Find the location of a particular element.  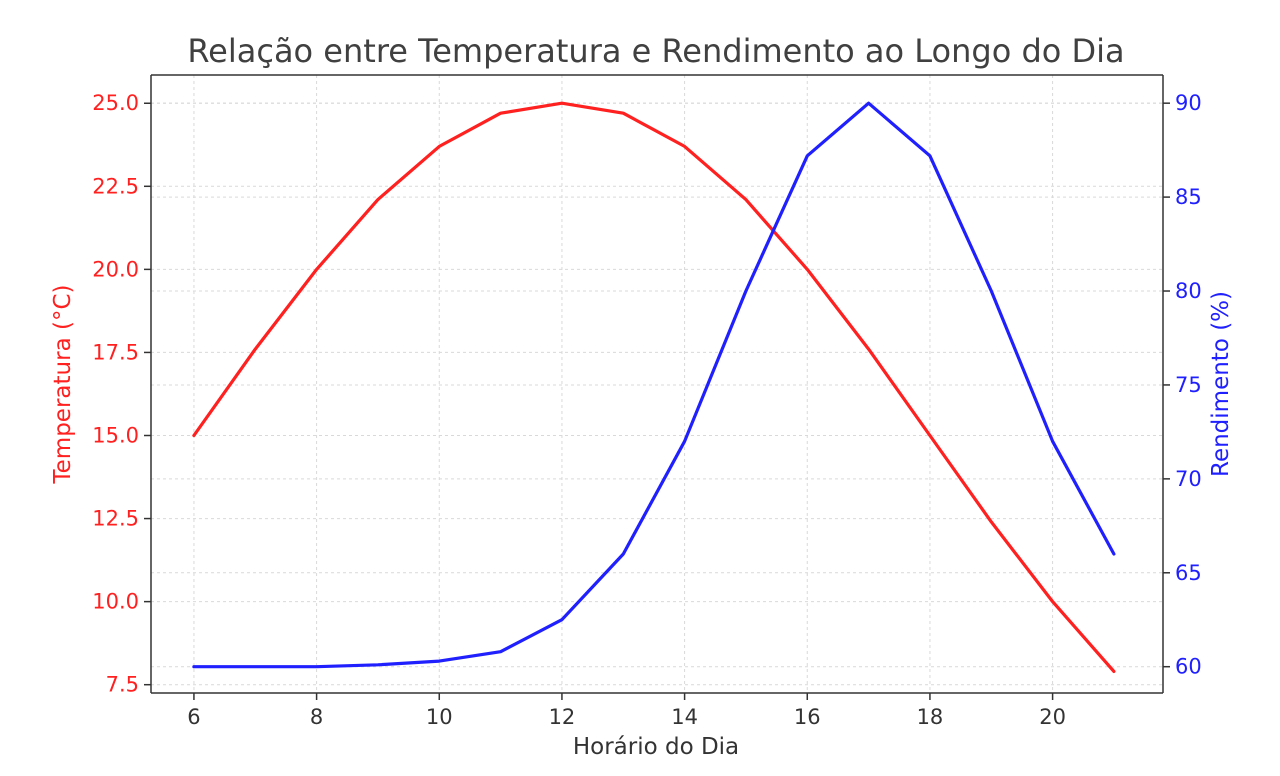

y-left-tick-label: 10.0 is located at coordinates (115, 602).